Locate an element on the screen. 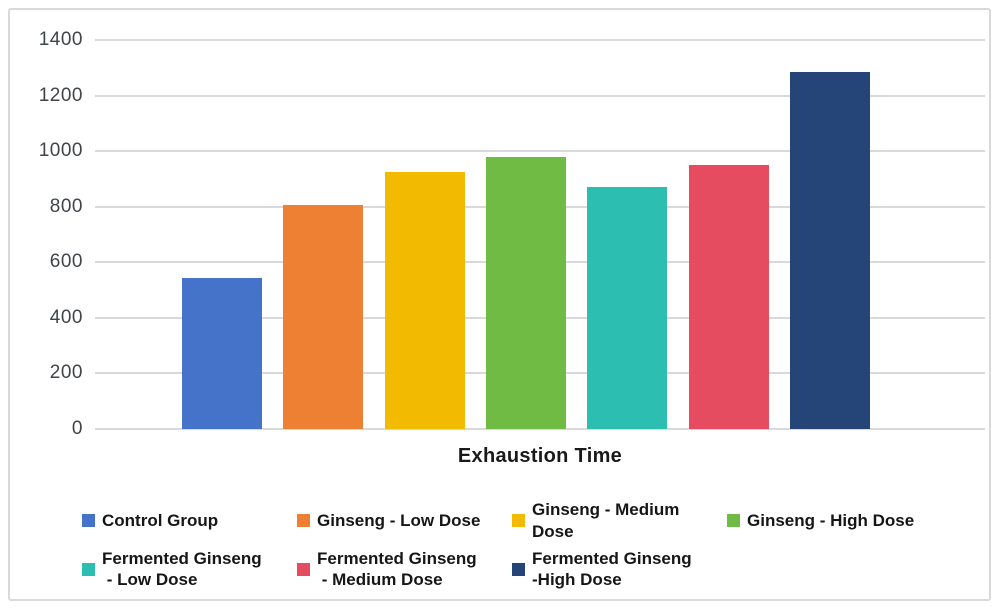  x-axis-title: Exhaustion Time is located at coordinates (540, 456).